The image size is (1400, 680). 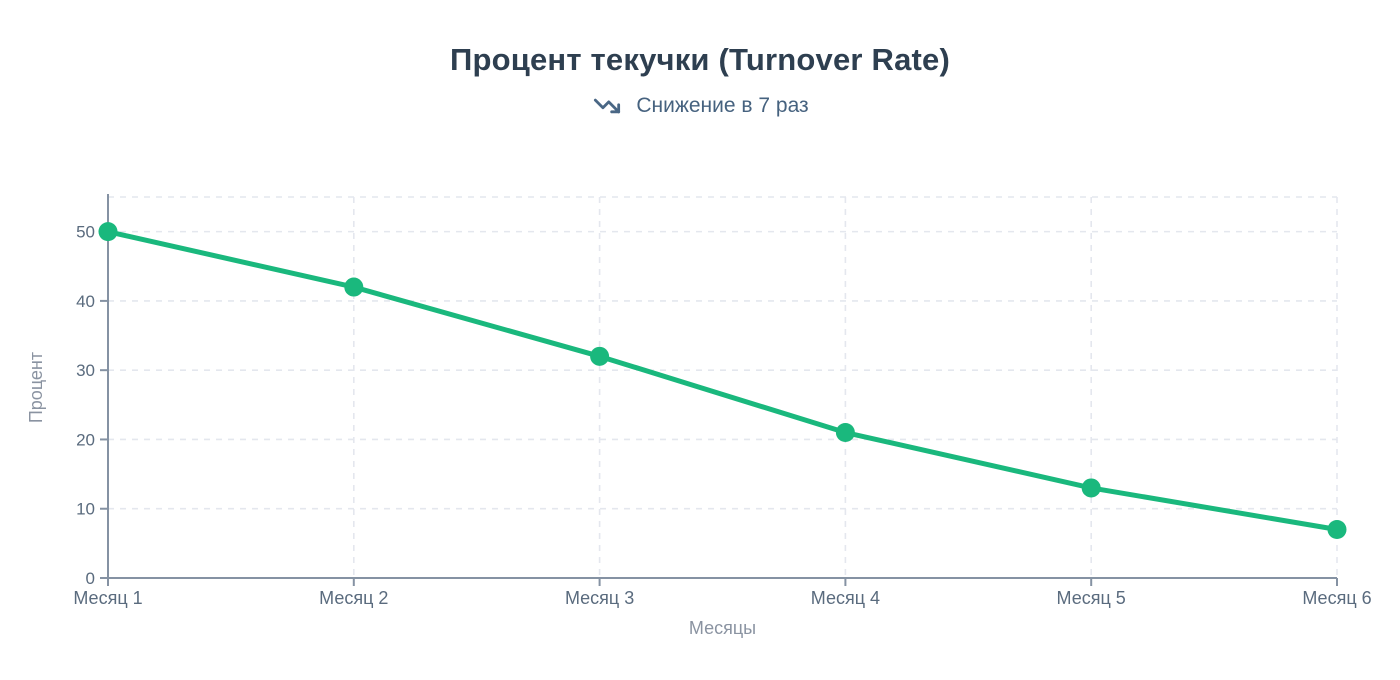 I want to click on chart-subtitle-text: Снижение в 7 раз, so click(x=722, y=105).